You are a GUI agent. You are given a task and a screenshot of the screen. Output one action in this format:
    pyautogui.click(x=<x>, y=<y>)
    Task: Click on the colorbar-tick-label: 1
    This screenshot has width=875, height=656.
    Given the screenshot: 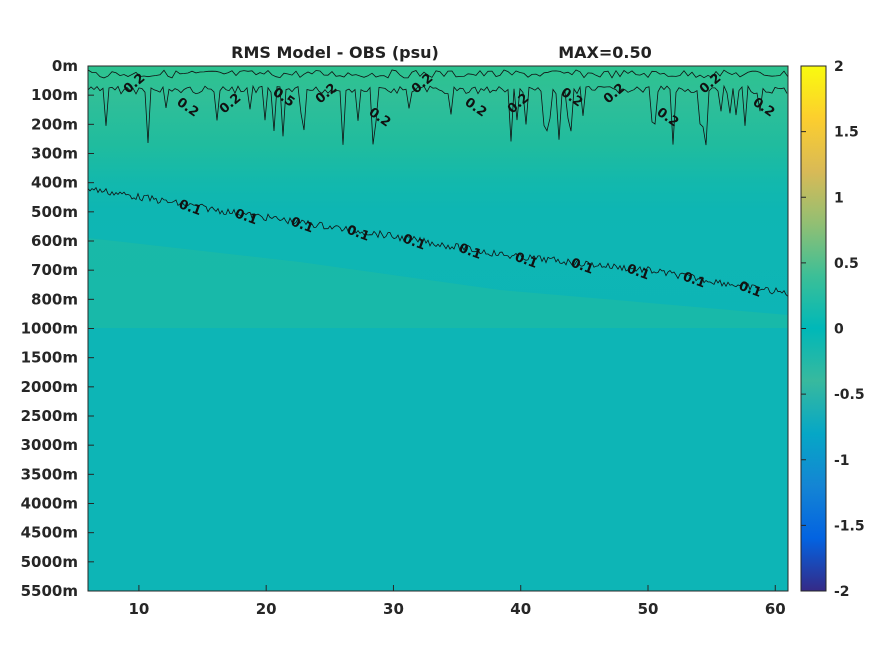 What is the action you would take?
    pyautogui.click(x=839, y=198)
    